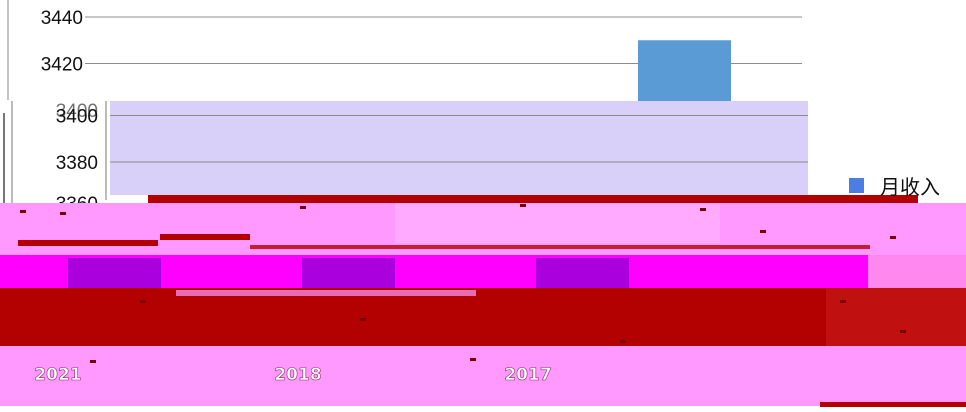 The width and height of the screenshot is (966, 412). Describe the element at coordinates (57, 375) in the screenshot. I see `x-tick-label: 2021` at that location.